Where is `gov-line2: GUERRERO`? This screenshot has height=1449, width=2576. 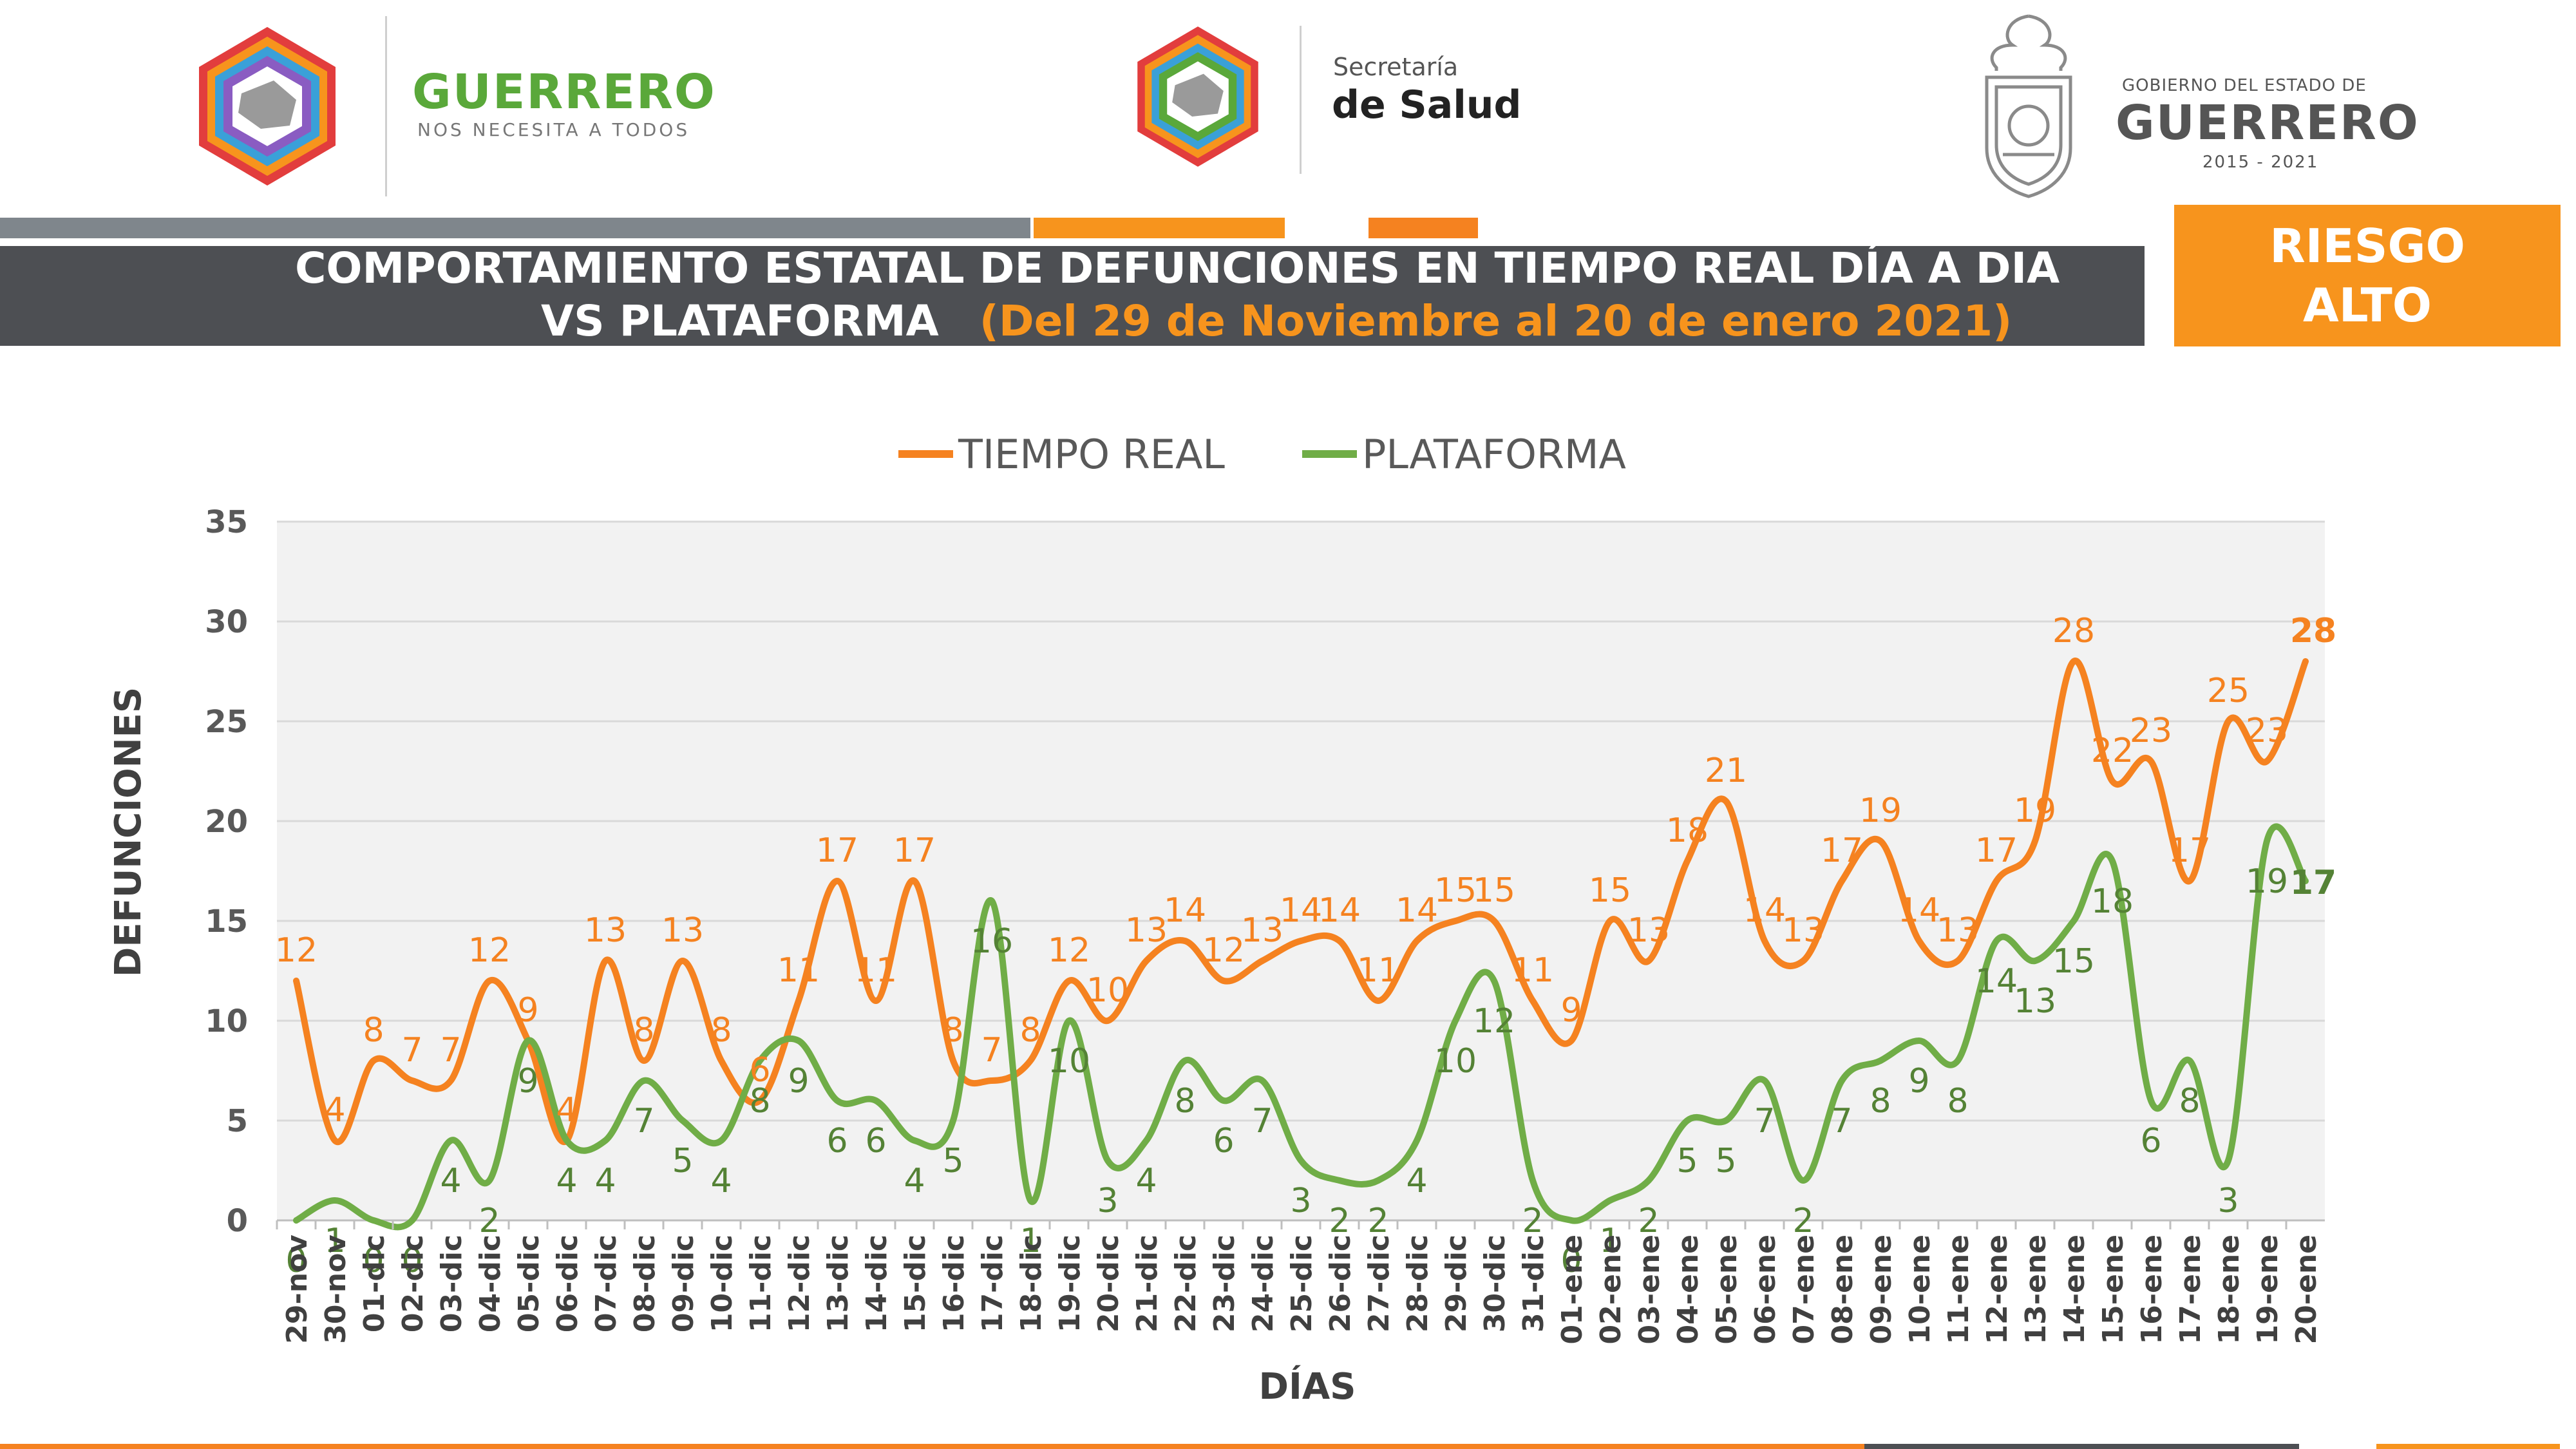 gov-line2: GUERRERO is located at coordinates (2268, 123).